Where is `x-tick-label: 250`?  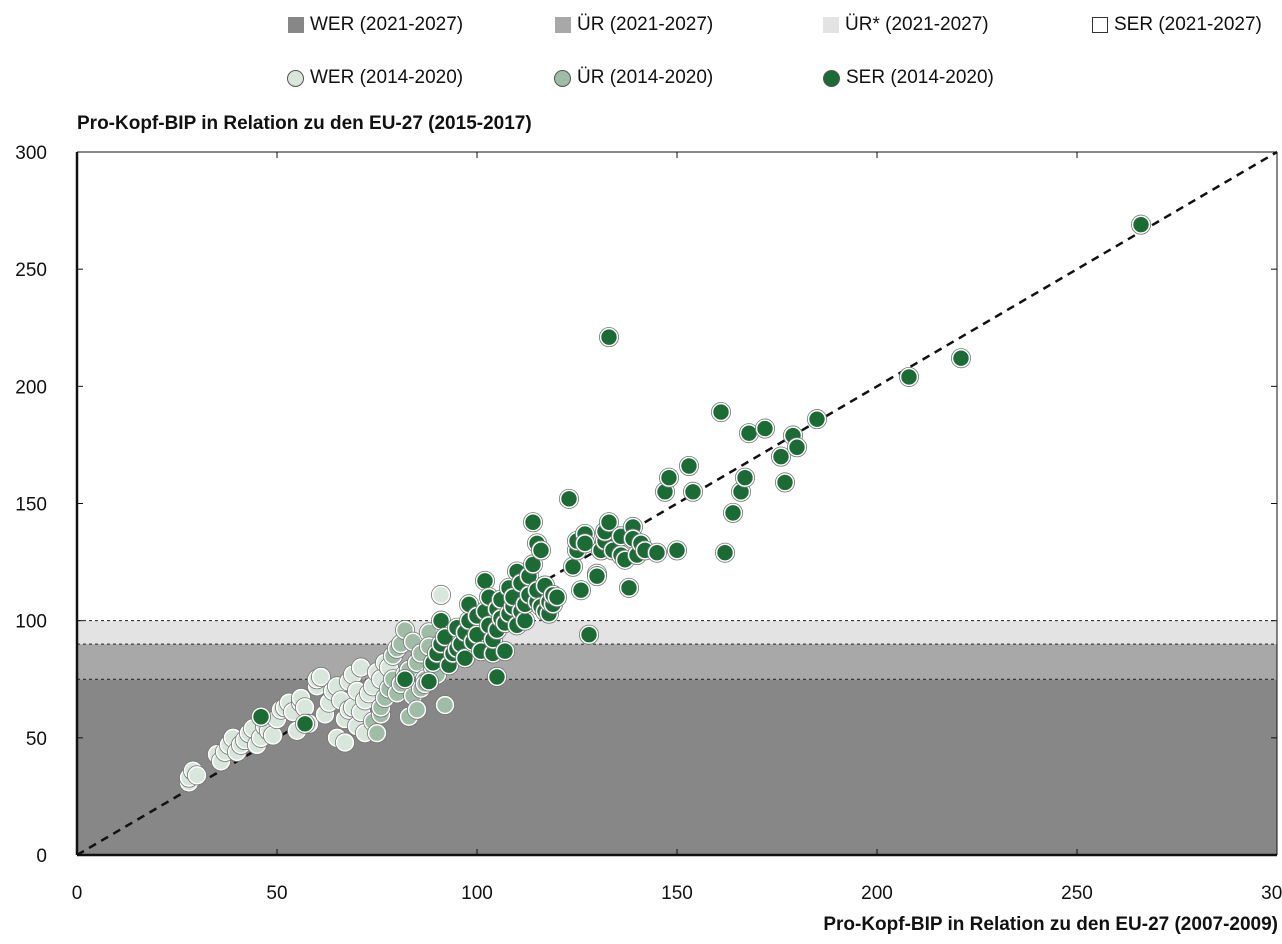
x-tick-label: 250 is located at coordinates (1077, 893).